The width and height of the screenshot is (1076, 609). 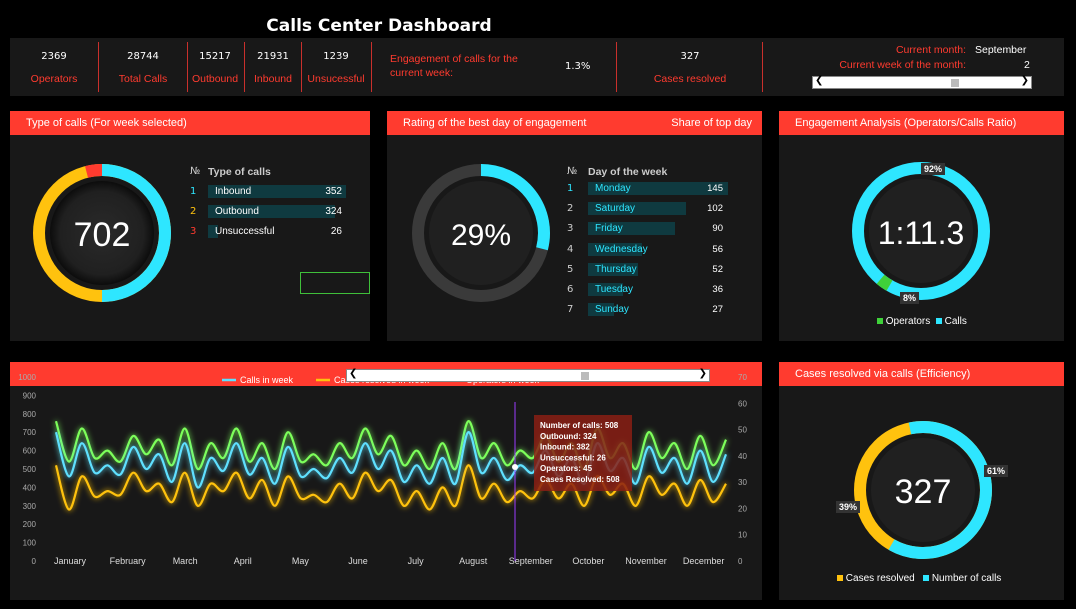 What do you see at coordinates (740, 561) in the screenshot?
I see `right-tick-label: 0` at bounding box center [740, 561].